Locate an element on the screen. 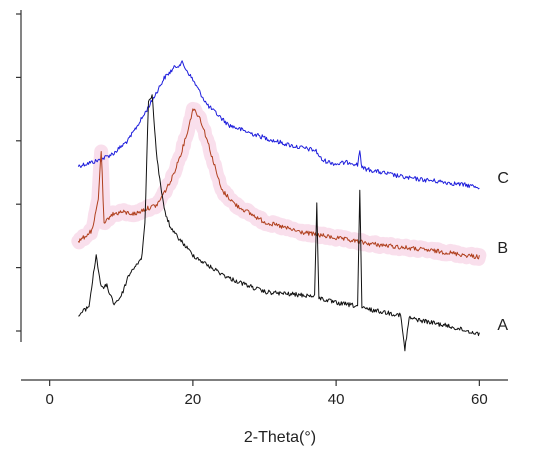 The image size is (550, 455). series-label-b: B is located at coordinates (502, 248).